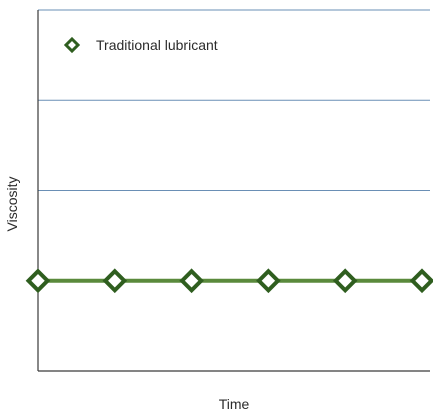 This screenshot has height=417, width=433. I want to click on legend: Traditional lubricant, so click(140, 45).